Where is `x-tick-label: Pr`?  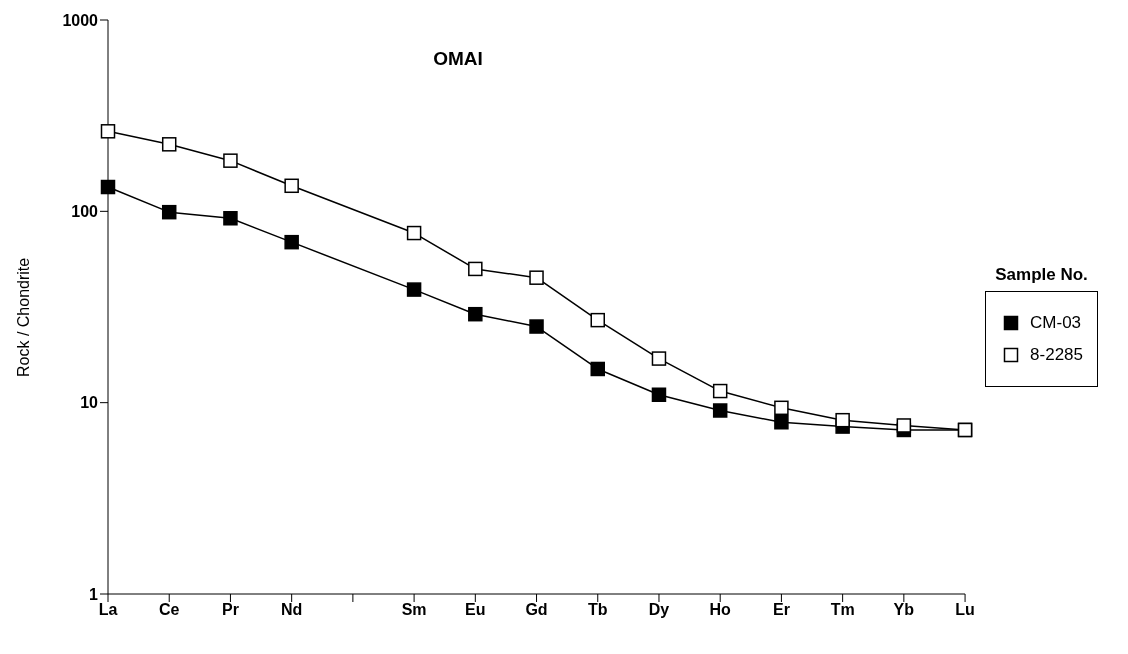
x-tick-label: Pr is located at coordinates (230, 610).